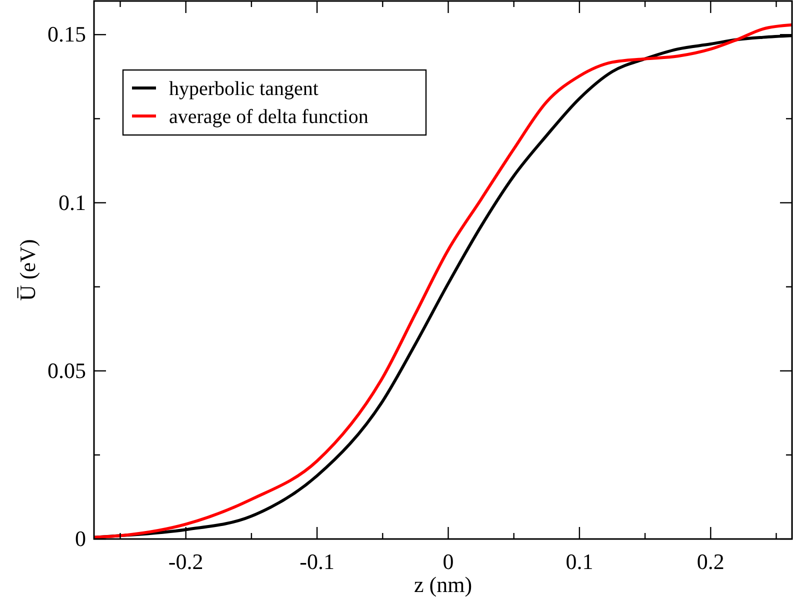 This screenshot has width=793, height=598. I want to click on x-tick-label: 0.1, so click(580, 561).